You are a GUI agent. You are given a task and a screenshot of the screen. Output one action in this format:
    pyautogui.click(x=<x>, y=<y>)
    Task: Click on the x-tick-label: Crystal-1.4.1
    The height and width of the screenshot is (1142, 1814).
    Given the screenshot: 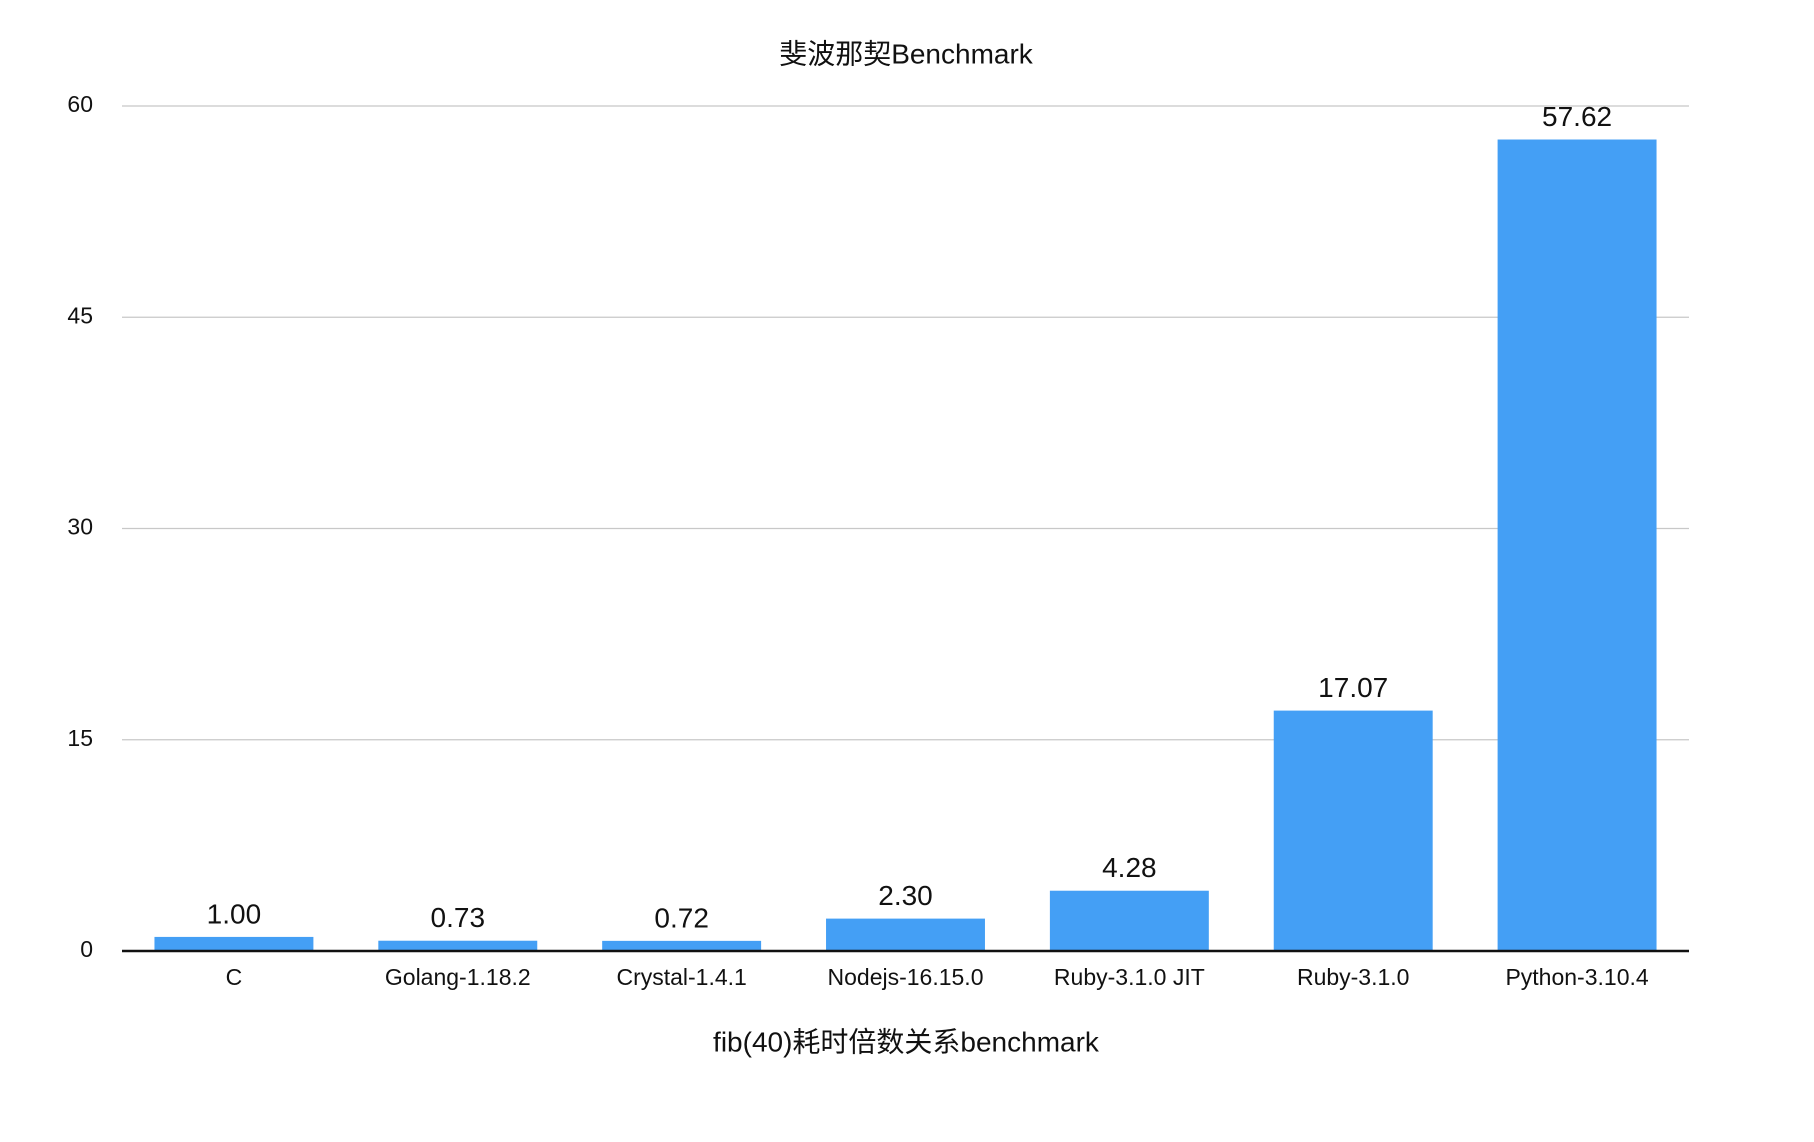 What is the action you would take?
    pyautogui.click(x=681, y=977)
    